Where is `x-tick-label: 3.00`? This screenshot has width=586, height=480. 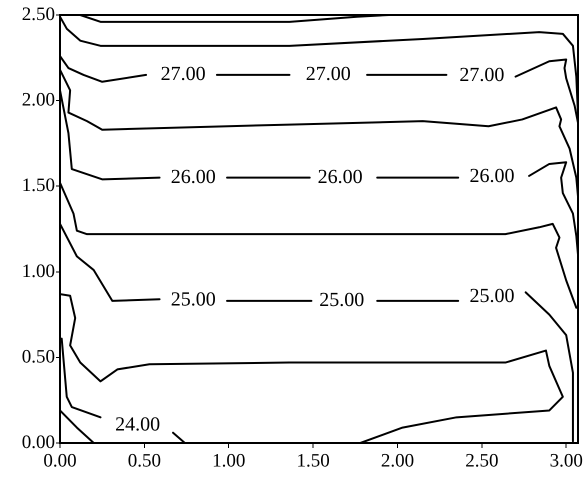
x-tick-label: 3.00 is located at coordinates (566, 461).